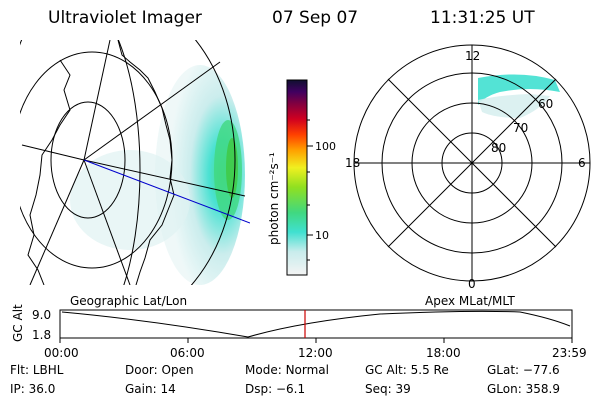  Describe the element at coordinates (520, 128) in the screenshot. I see `mlat-label-70: 70` at that location.